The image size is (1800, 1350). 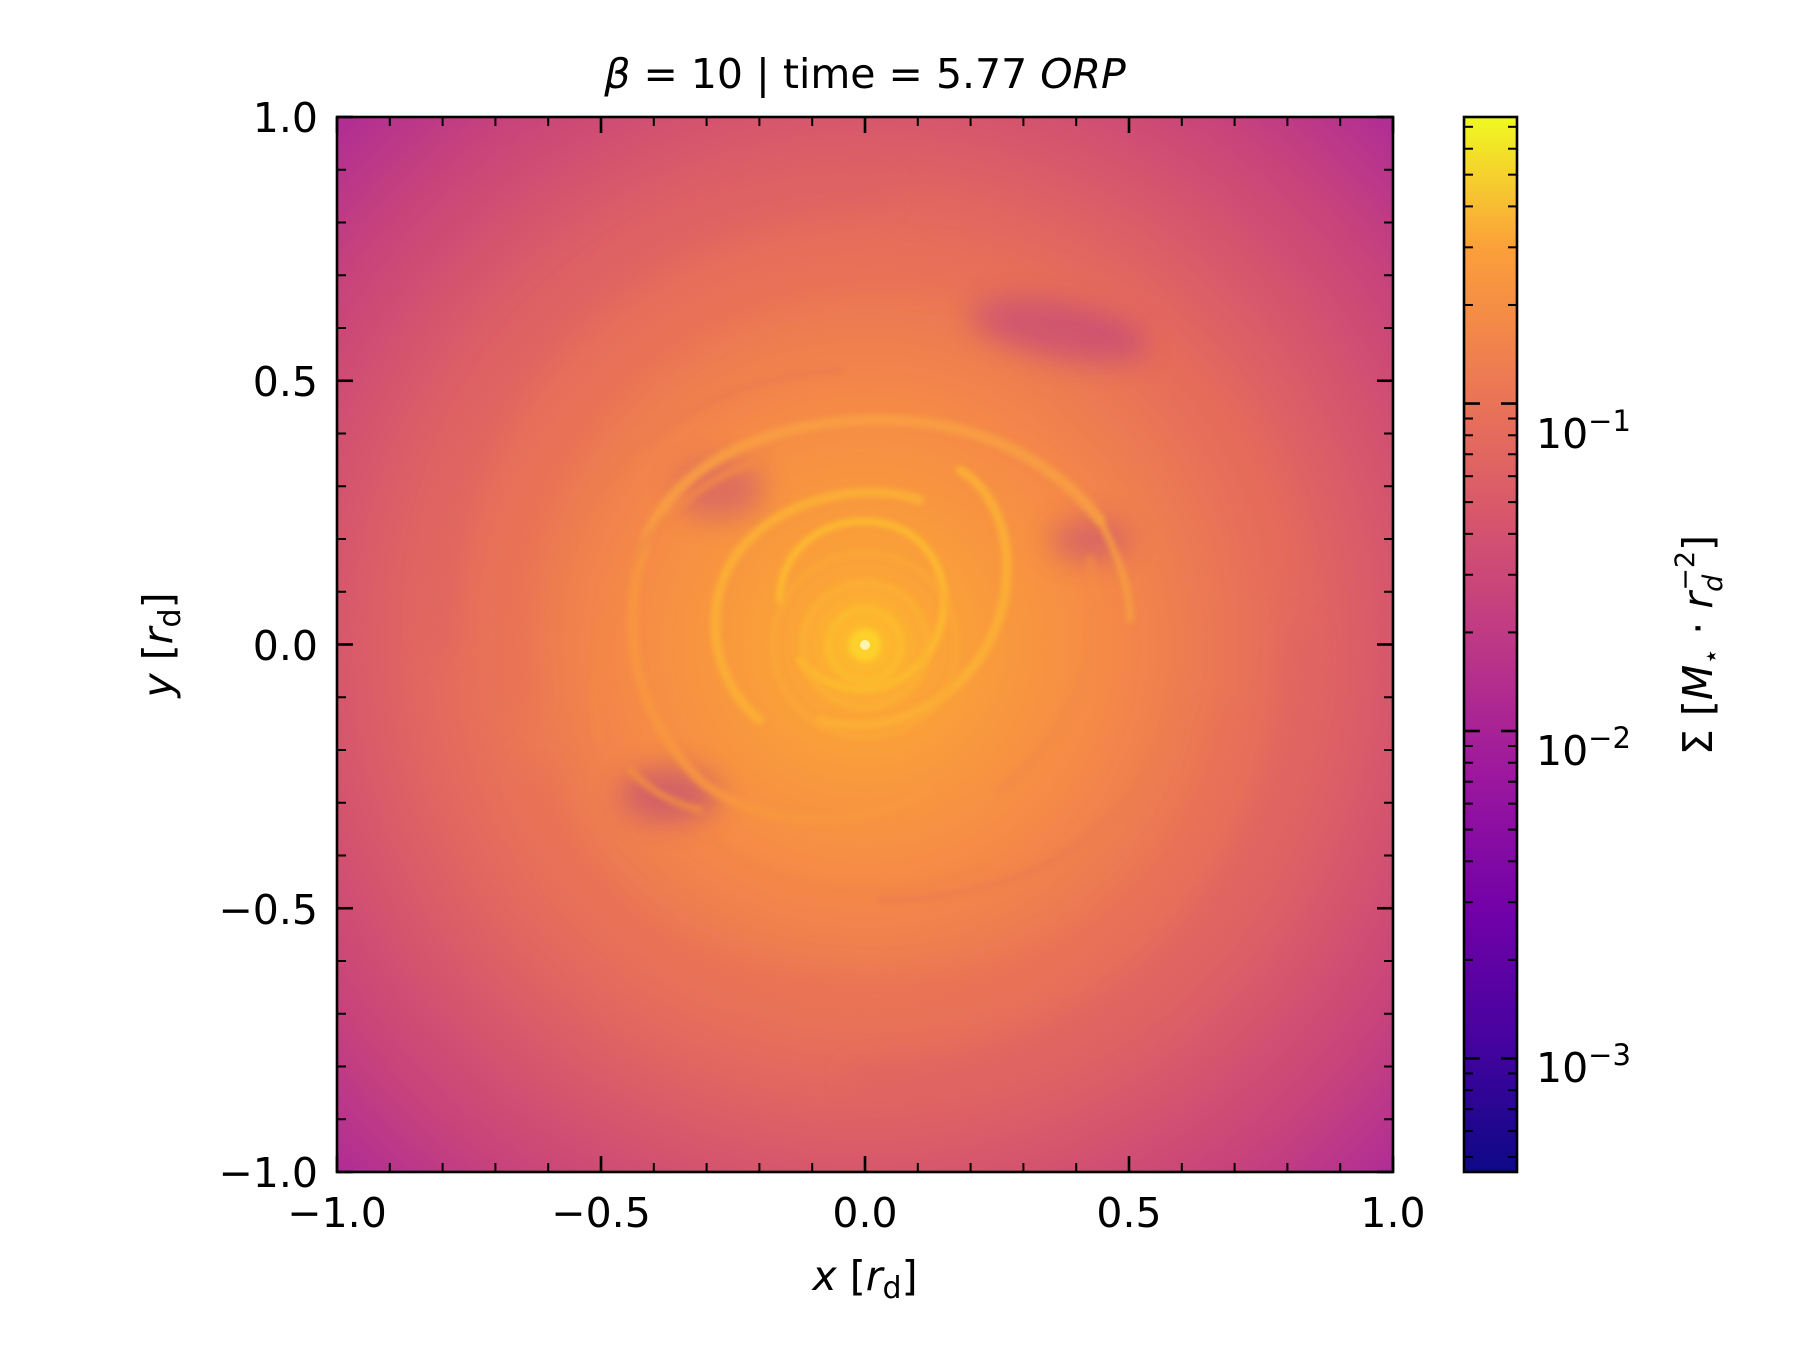 I want to click on y-tick-label: −1.0, so click(x=268, y=1173).